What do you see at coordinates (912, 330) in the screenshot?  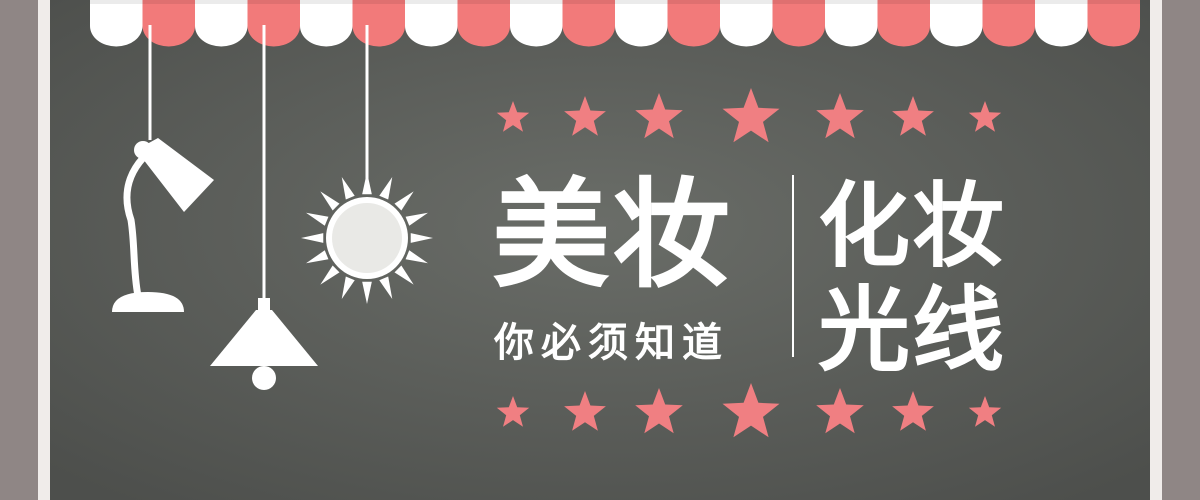 I see `title-right-line2: 光线` at bounding box center [912, 330].